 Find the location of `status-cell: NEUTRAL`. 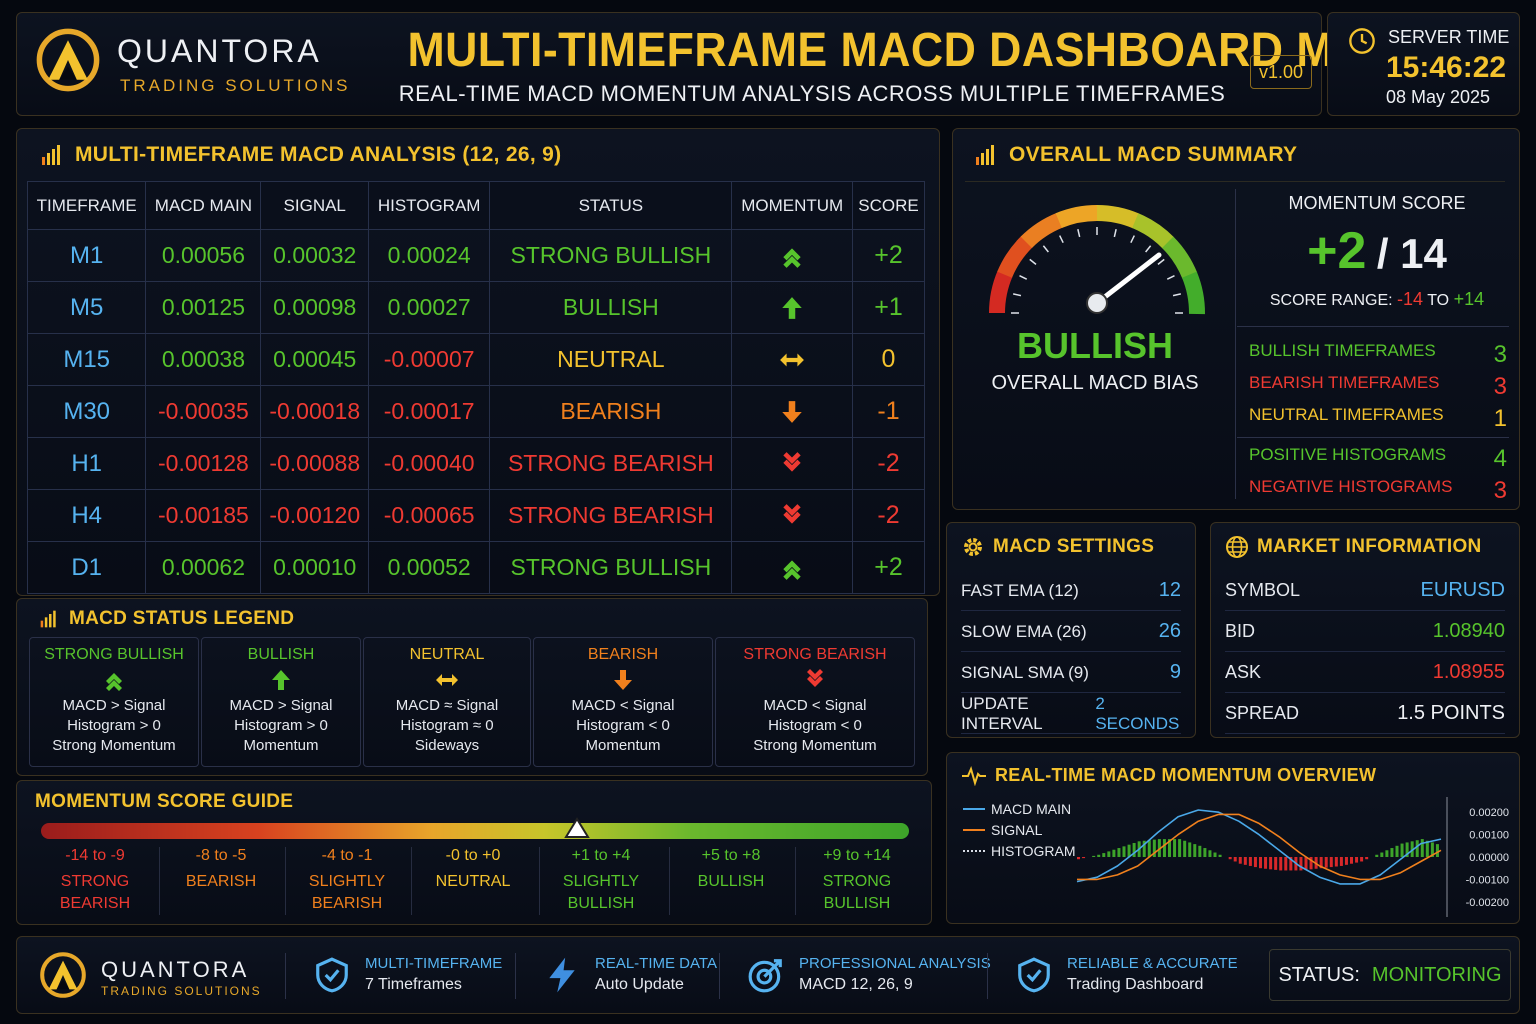

status-cell: NEUTRAL is located at coordinates (611, 359).